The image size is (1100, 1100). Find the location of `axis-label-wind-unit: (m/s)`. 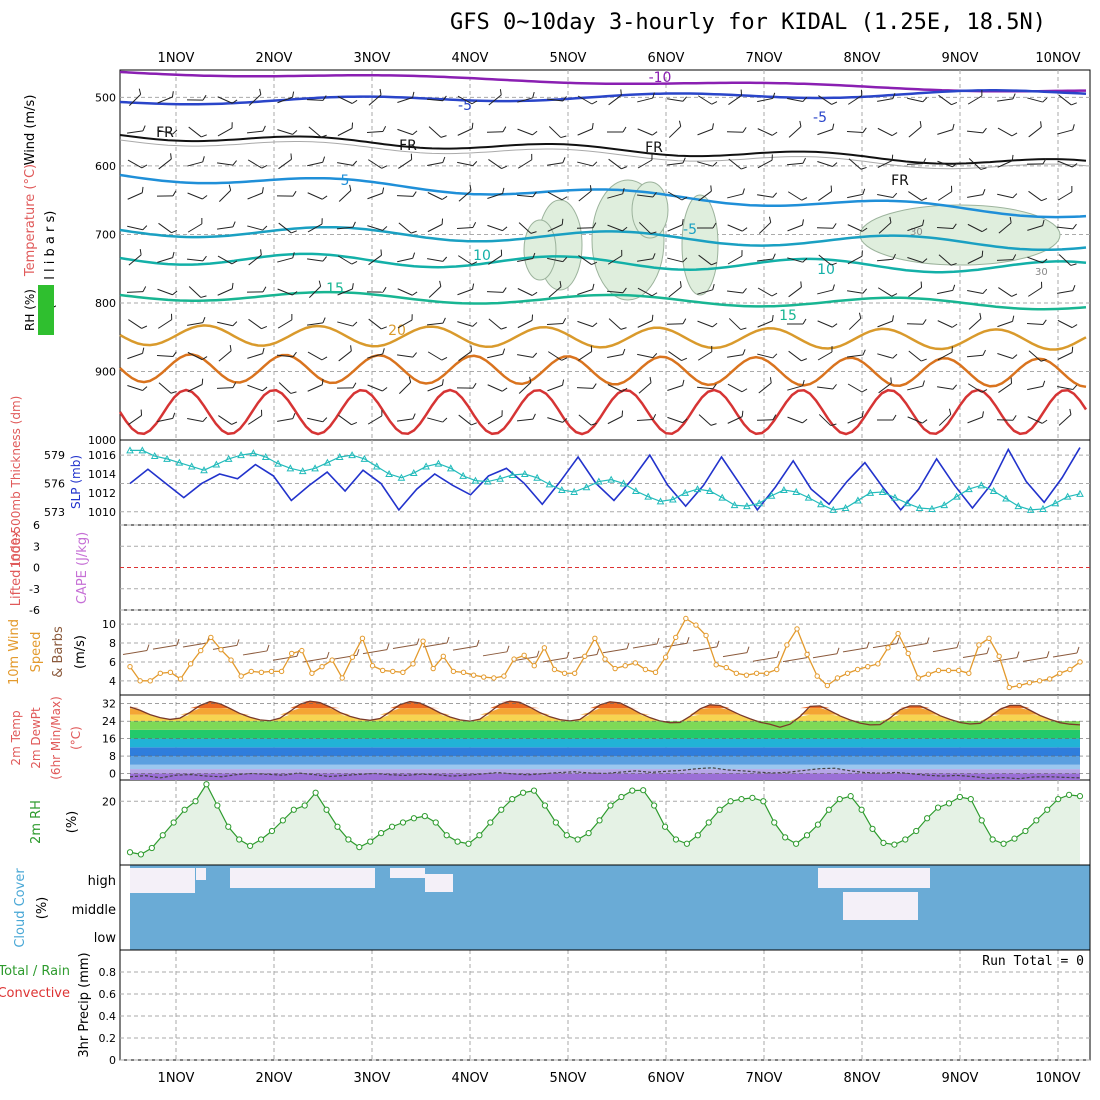

axis-label-wind-unit: (m/s) is located at coordinates (80, 652).